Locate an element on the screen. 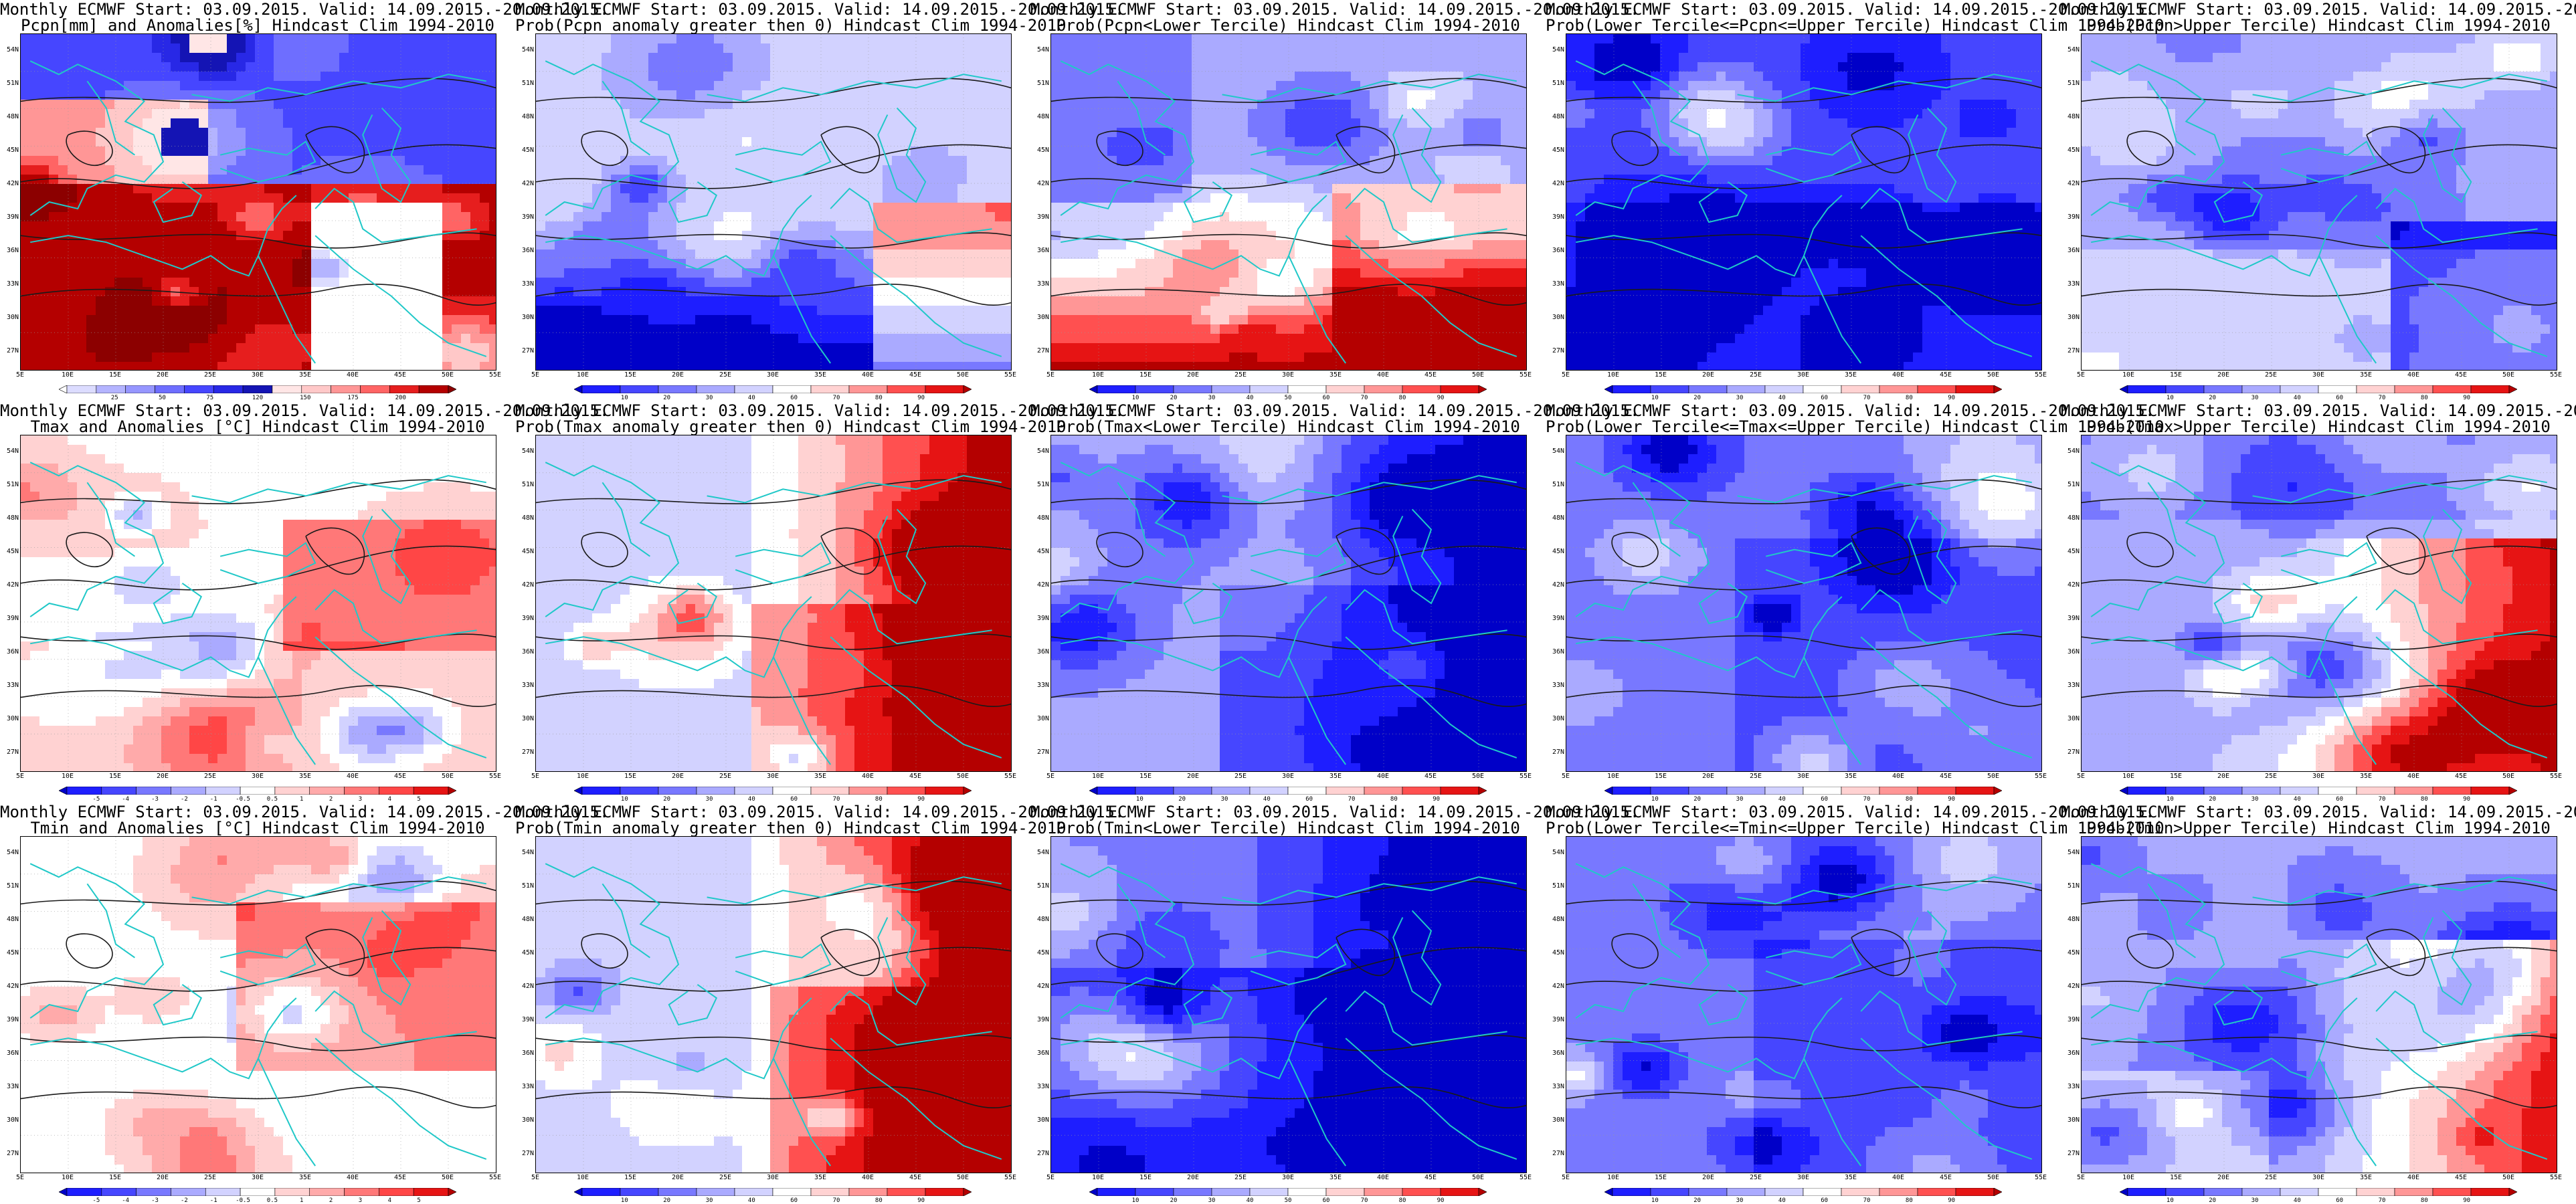  longitude-label: 5E is located at coordinates (1566, 1178).